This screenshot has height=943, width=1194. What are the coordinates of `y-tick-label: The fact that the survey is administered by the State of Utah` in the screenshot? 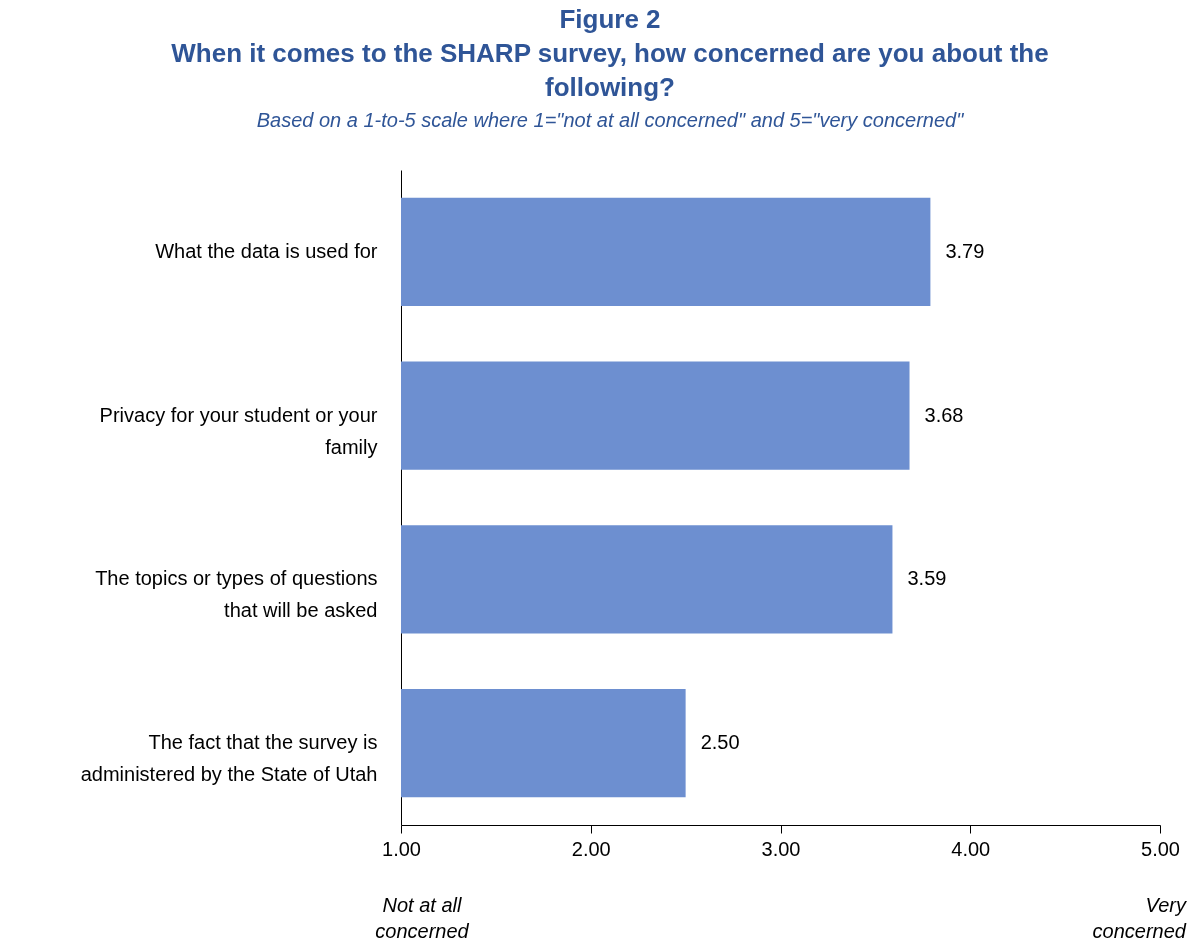 It's located at (229, 758).